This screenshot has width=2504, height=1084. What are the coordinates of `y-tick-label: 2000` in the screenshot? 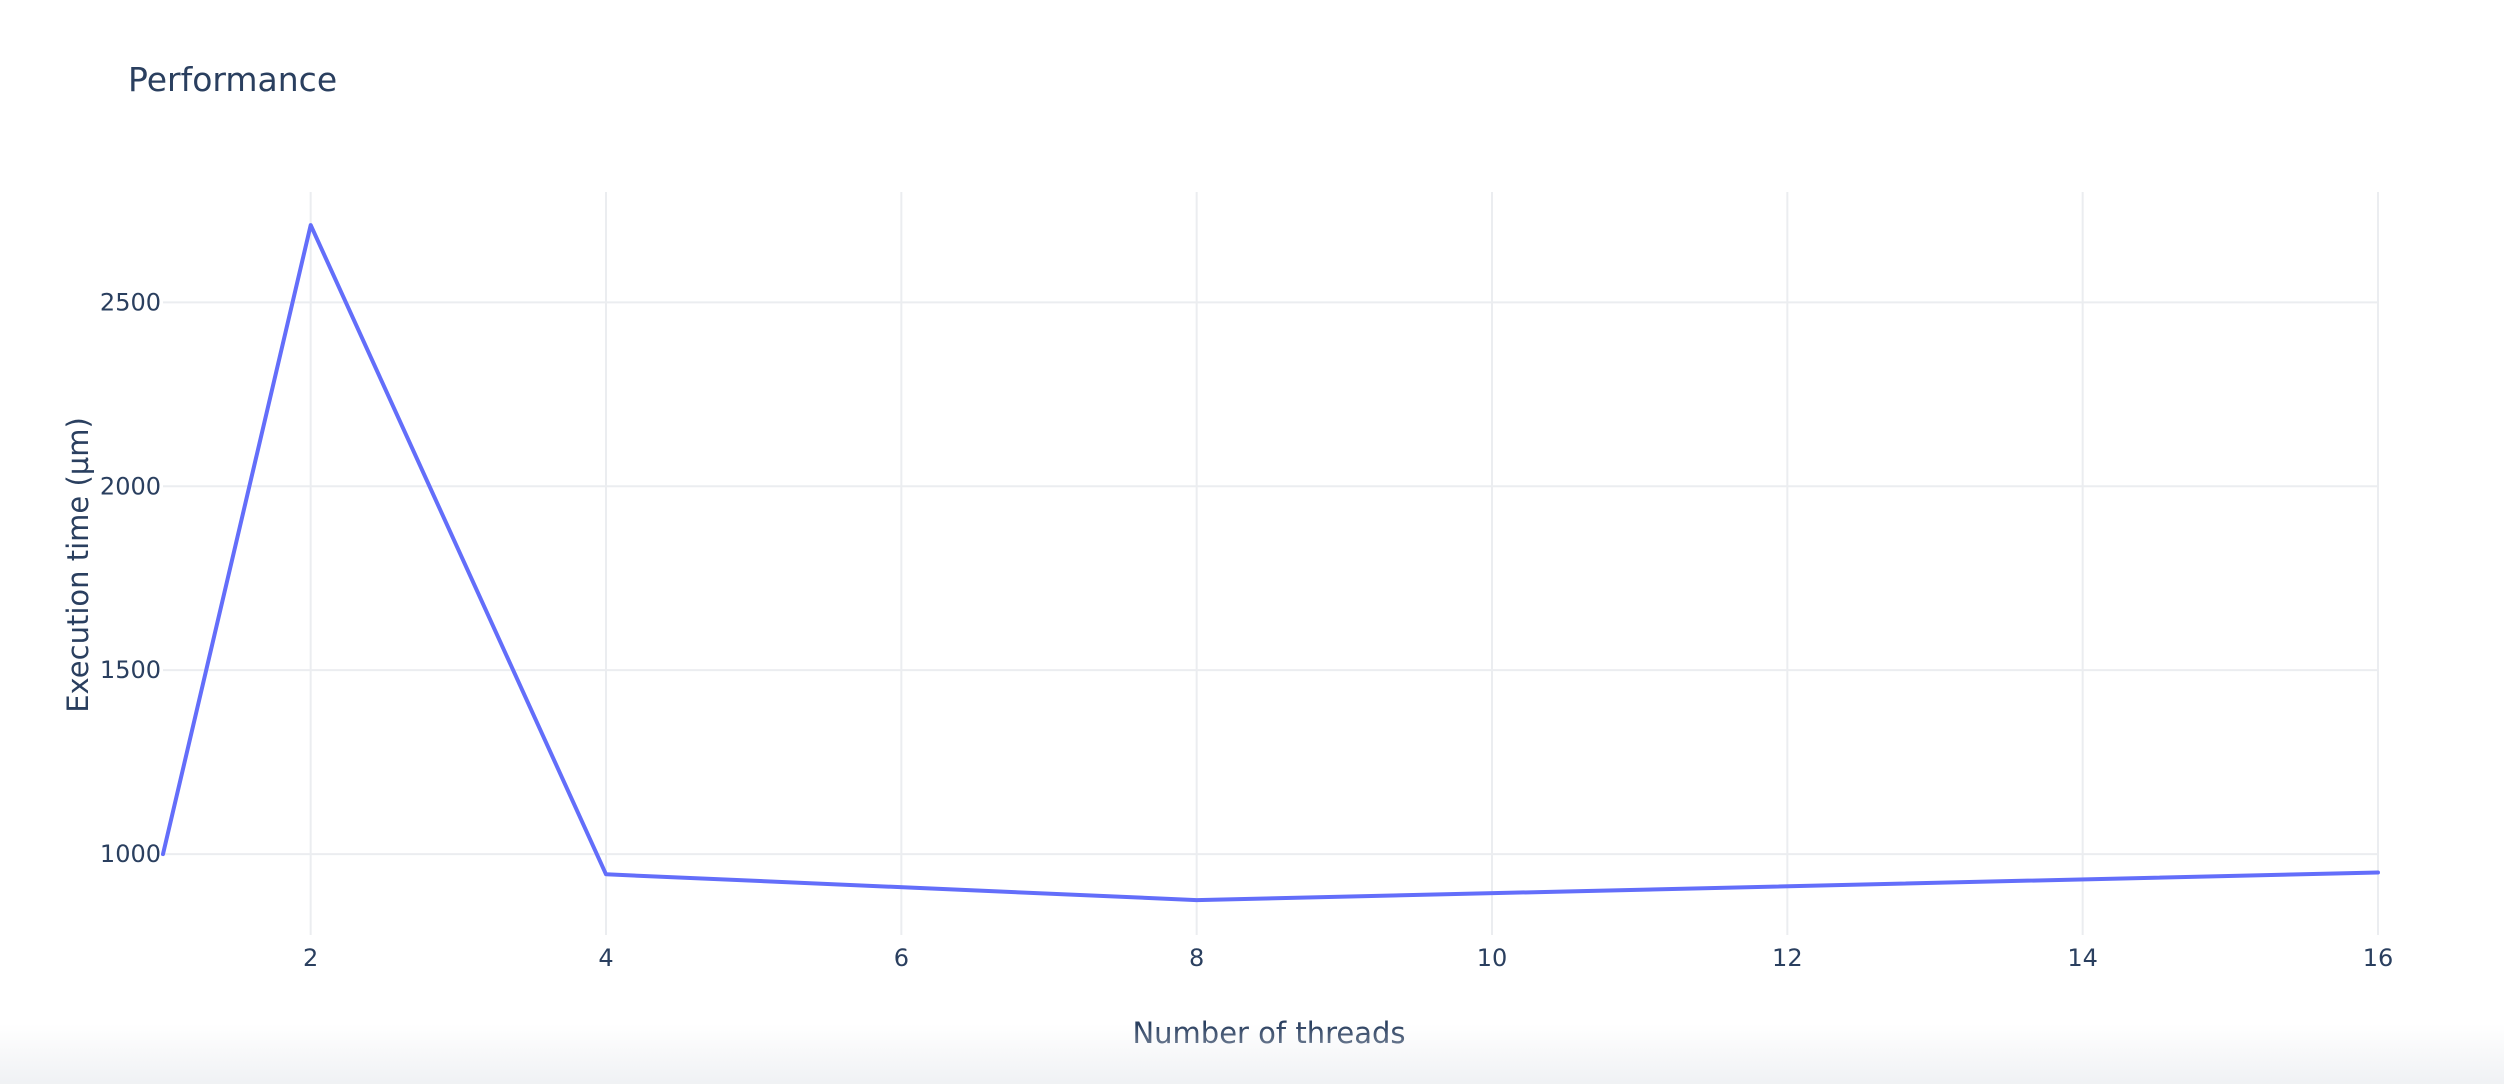 It's located at (130, 486).